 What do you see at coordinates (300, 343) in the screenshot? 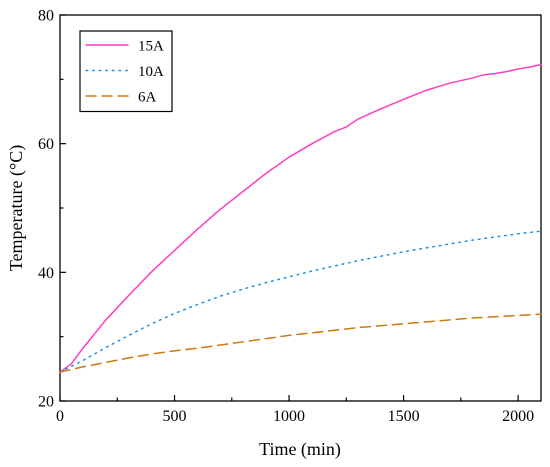
I see `series-line-6a` at bounding box center [300, 343].